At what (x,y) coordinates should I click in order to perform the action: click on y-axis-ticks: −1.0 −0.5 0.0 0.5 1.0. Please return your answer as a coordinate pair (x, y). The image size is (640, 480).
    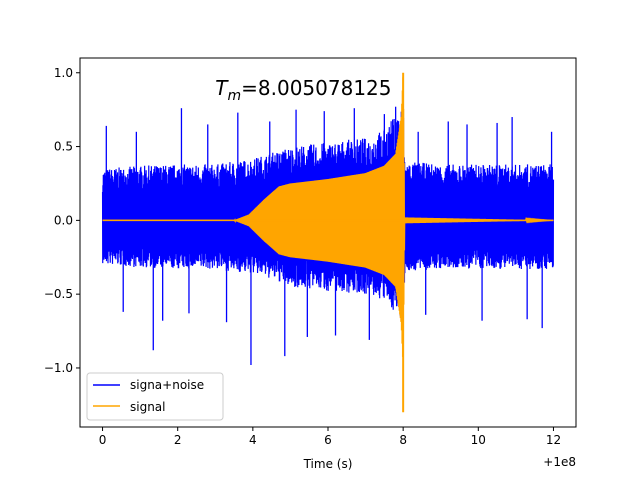
    Looking at the image, I should click on (62, 220).